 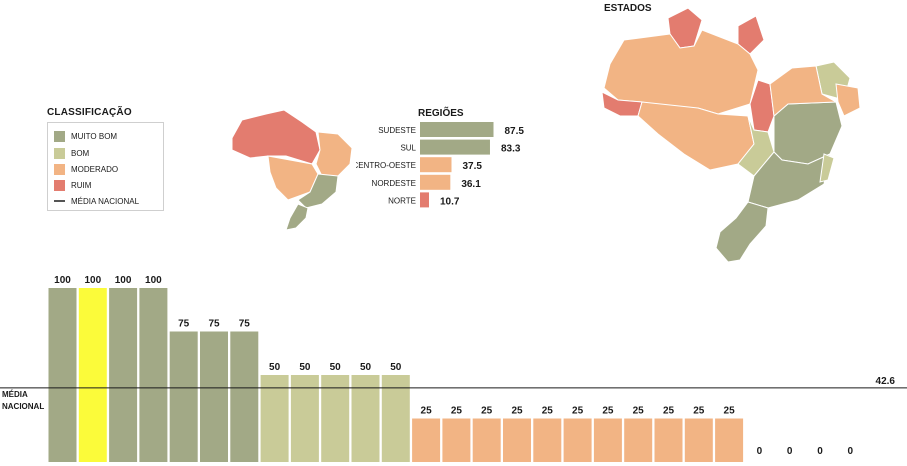 What do you see at coordinates (386, 165) in the screenshot?
I see `region-label: CENTRO-OESTE` at bounding box center [386, 165].